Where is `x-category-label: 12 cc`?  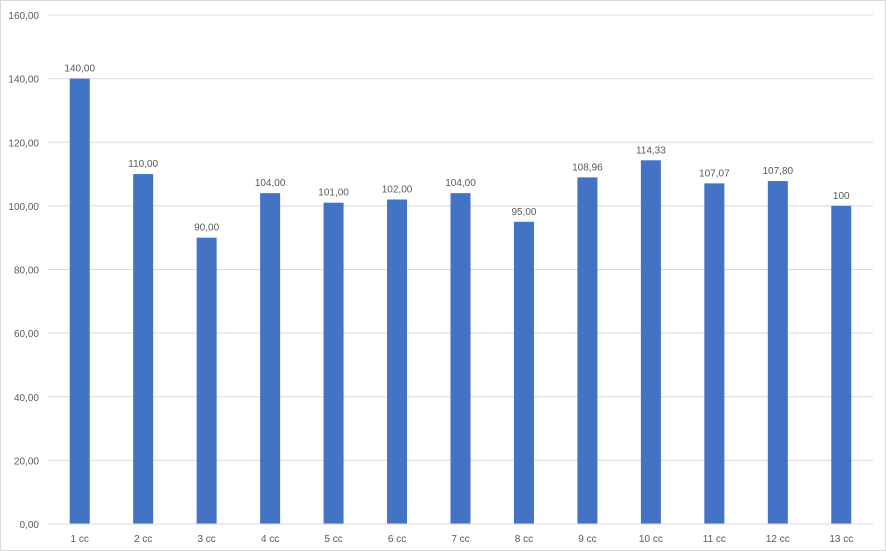
x-category-label: 12 cc is located at coordinates (778, 539).